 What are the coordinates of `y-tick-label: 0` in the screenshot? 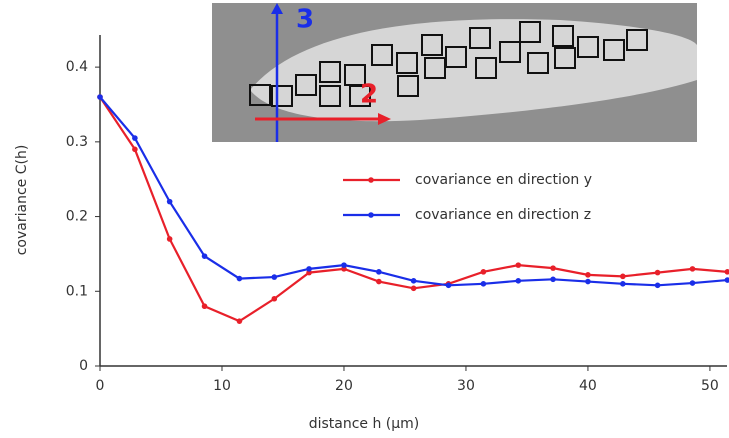 It's located at (83, 366).